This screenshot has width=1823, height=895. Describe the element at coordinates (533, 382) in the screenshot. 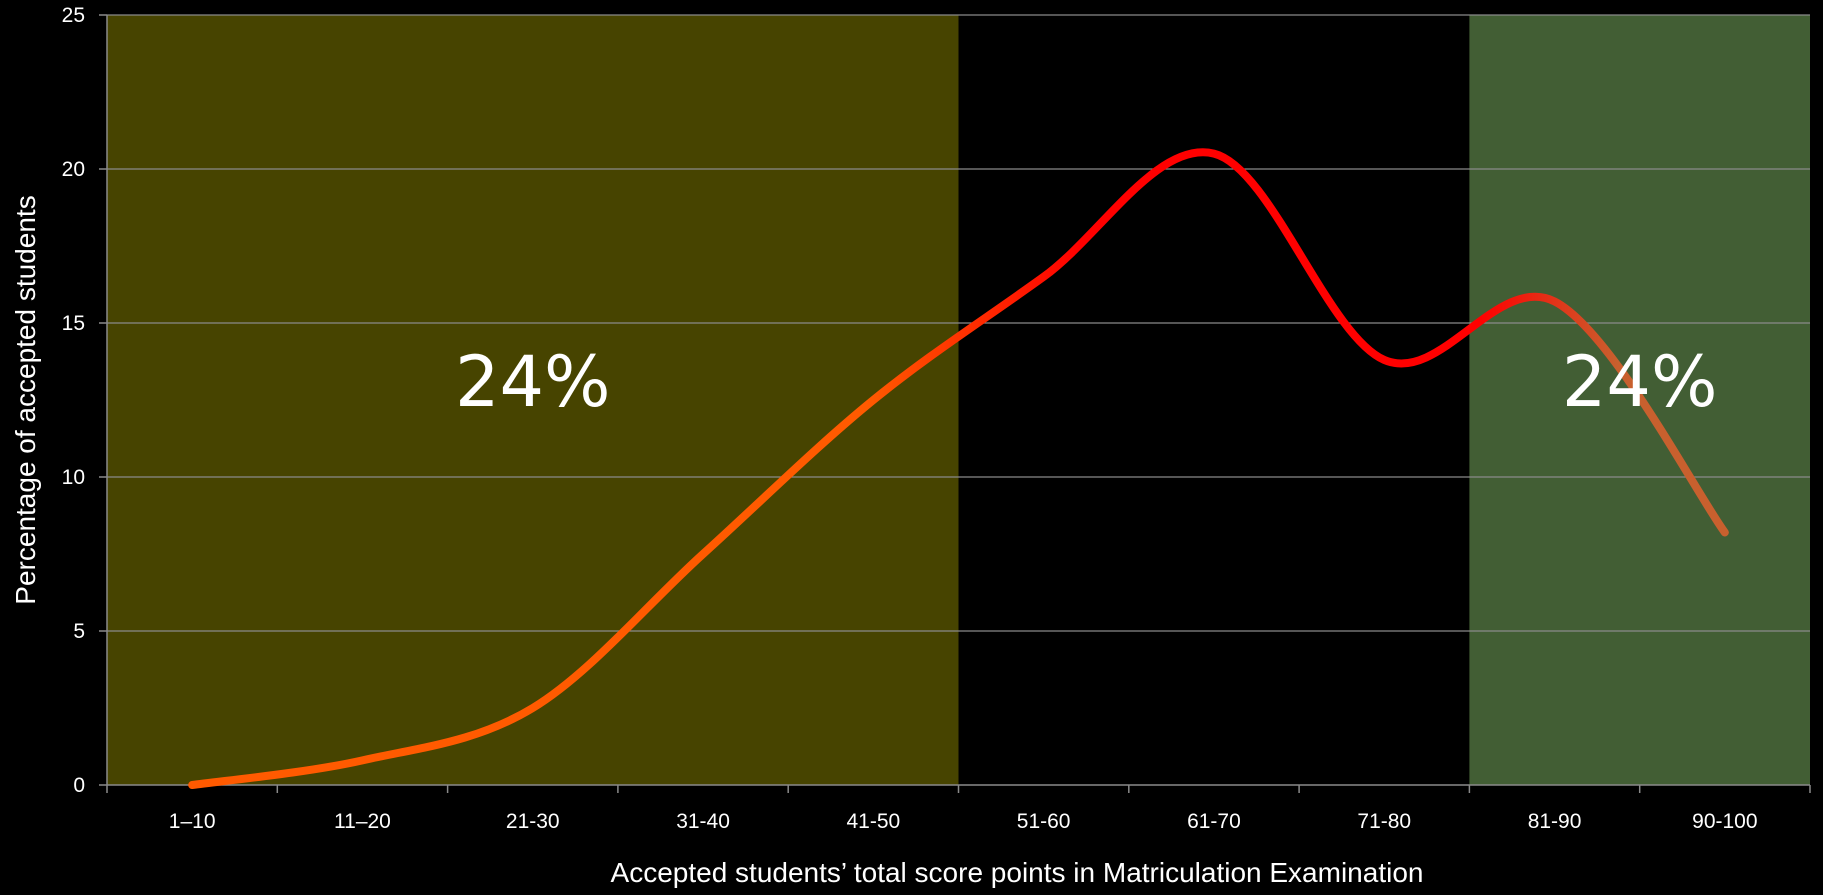

I see `region-share-label-1: 24%` at that location.